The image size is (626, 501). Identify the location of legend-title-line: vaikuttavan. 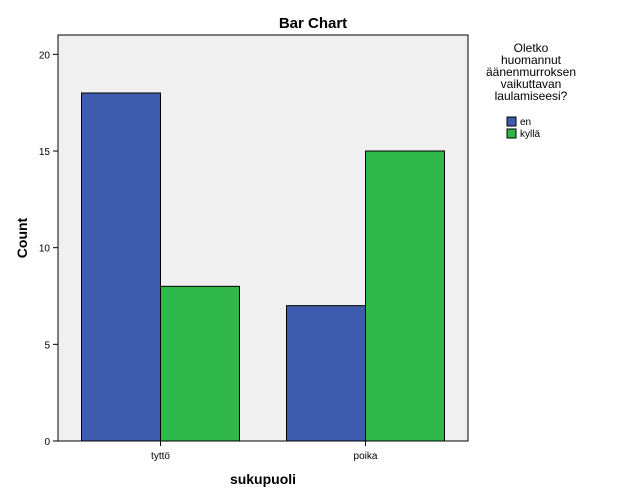
(531, 84).